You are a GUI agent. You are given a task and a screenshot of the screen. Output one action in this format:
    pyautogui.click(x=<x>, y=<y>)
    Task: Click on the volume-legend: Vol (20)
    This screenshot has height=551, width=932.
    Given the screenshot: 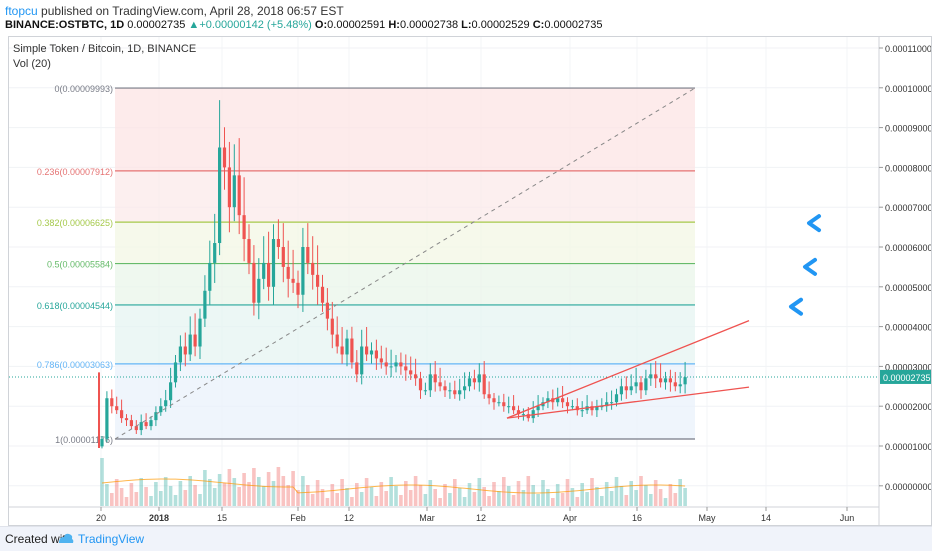 What is the action you would take?
    pyautogui.click(x=32, y=64)
    